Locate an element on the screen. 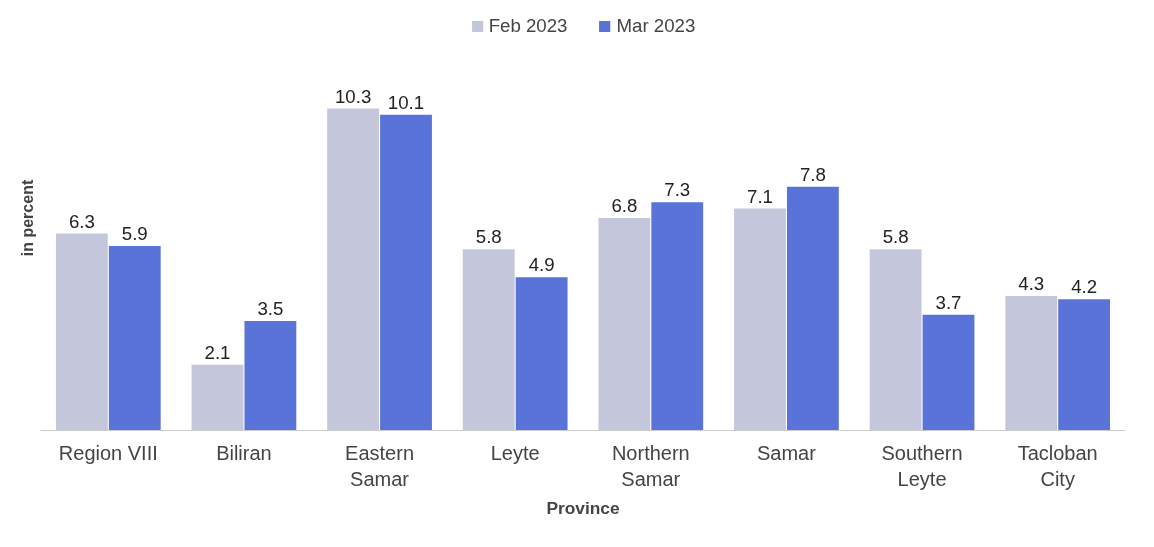  x-tick-label: Region VIII is located at coordinates (108, 452).